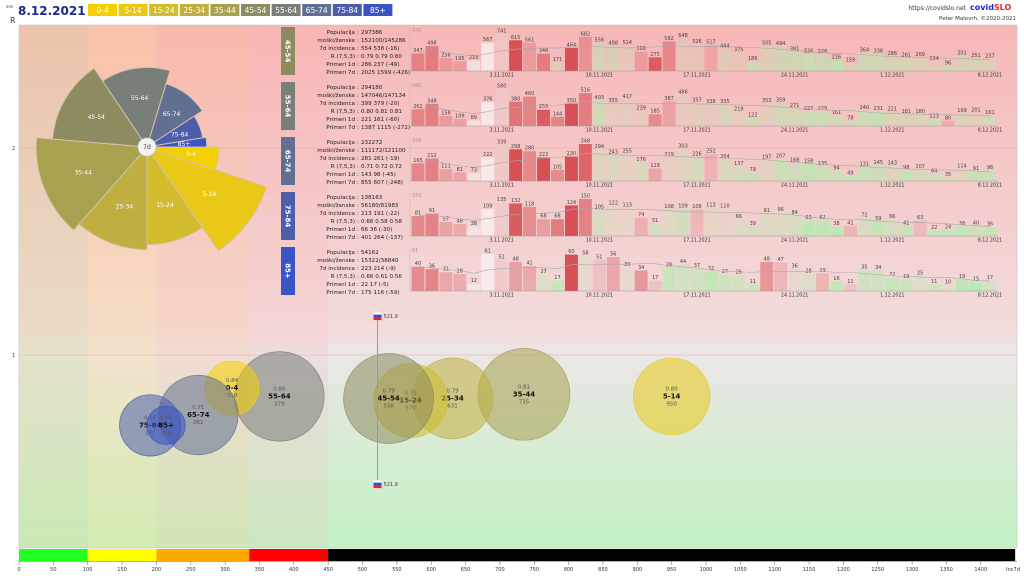 Image resolution: width=1024 pixels, height=576 pixels. I want to click on bar-value-label: 294, so click(600, 147).